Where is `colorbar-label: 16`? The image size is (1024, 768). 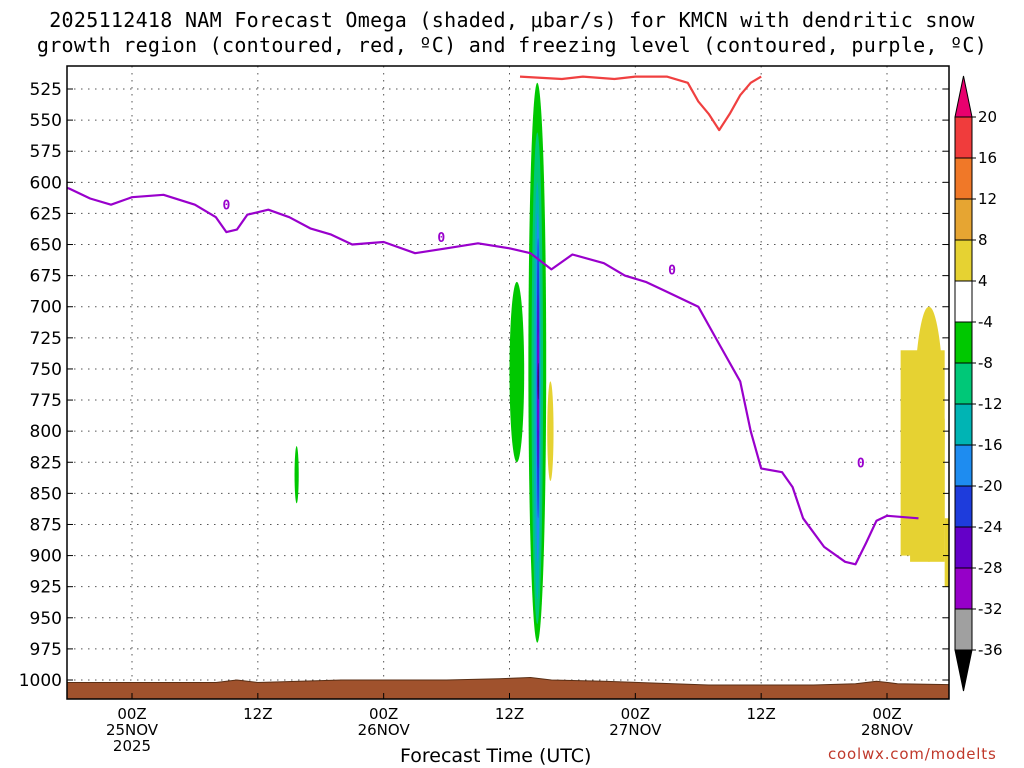 colorbar-label: 16 is located at coordinates (987, 158).